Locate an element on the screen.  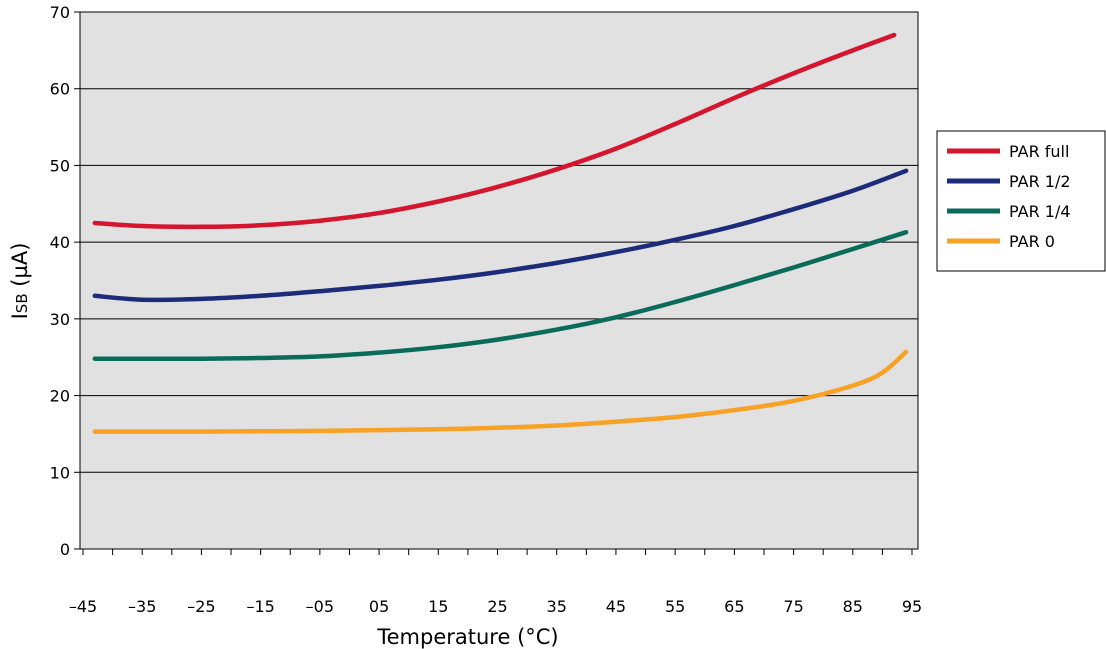
y-tick-label: 50 is located at coordinates (60, 165).